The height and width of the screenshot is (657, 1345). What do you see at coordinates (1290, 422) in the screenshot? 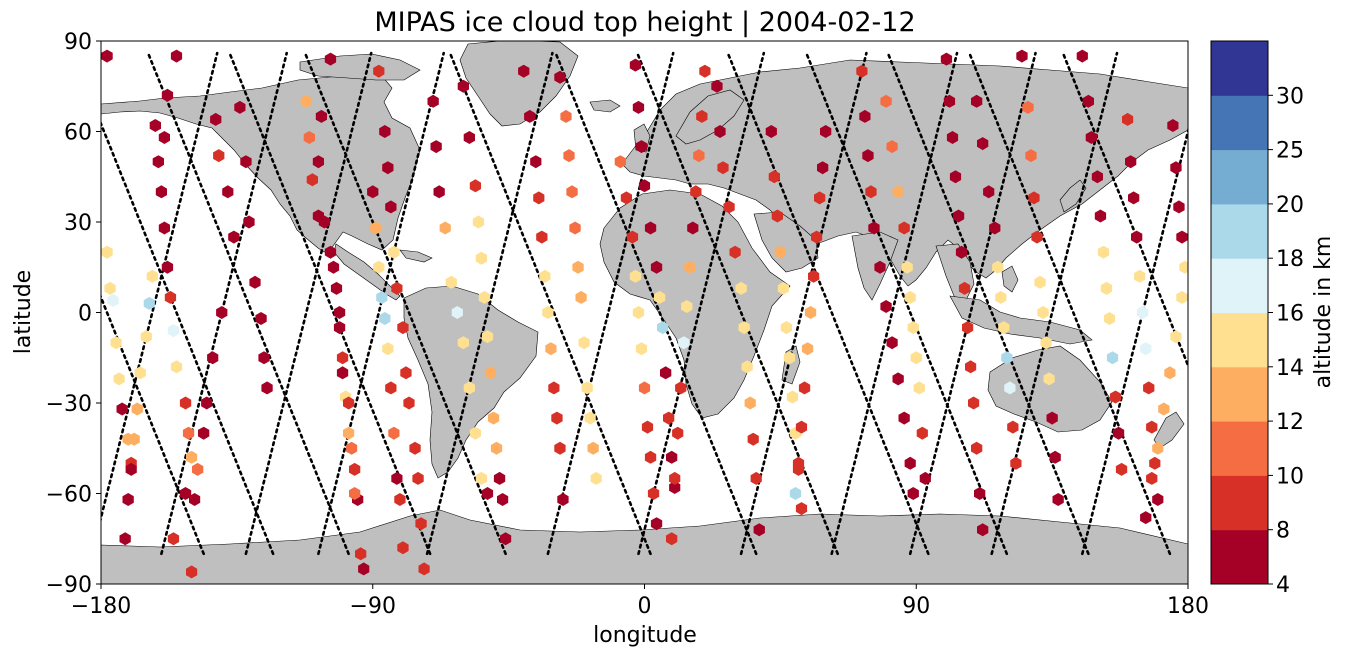
I see `colorbar-tick-label: 12` at bounding box center [1290, 422].